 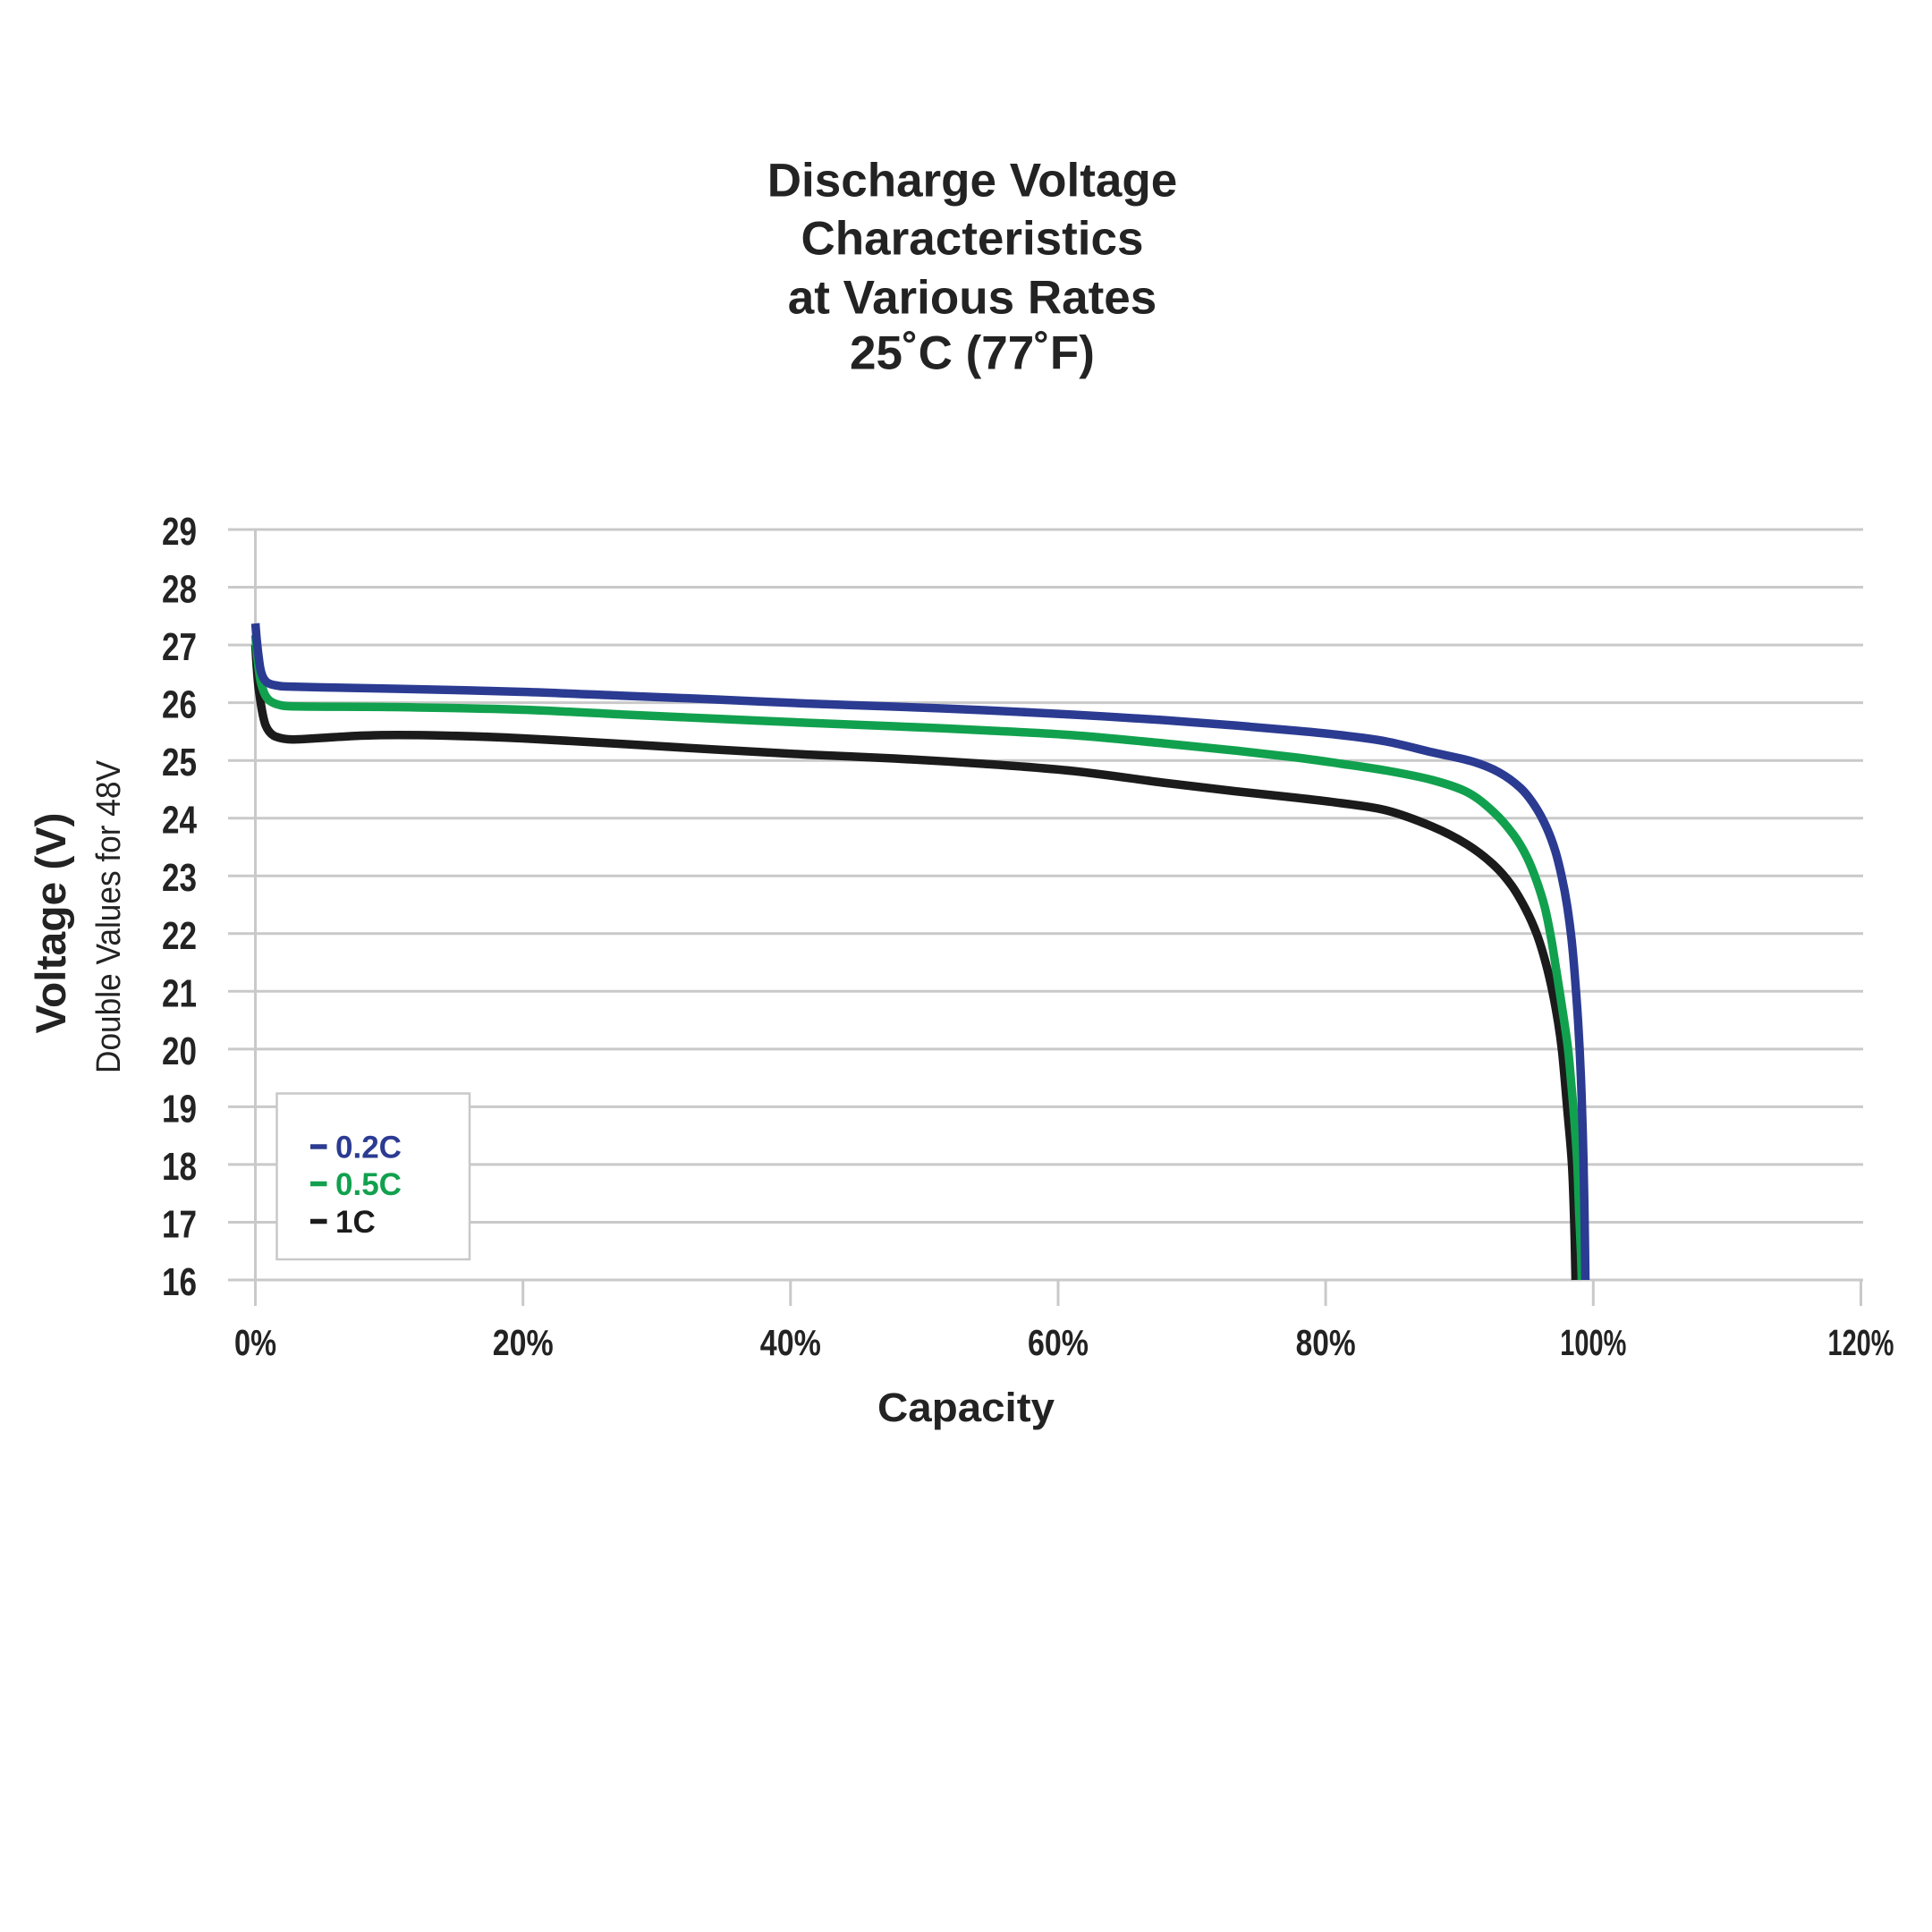 I want to click on svg-text: 22, so click(x=179, y=936).